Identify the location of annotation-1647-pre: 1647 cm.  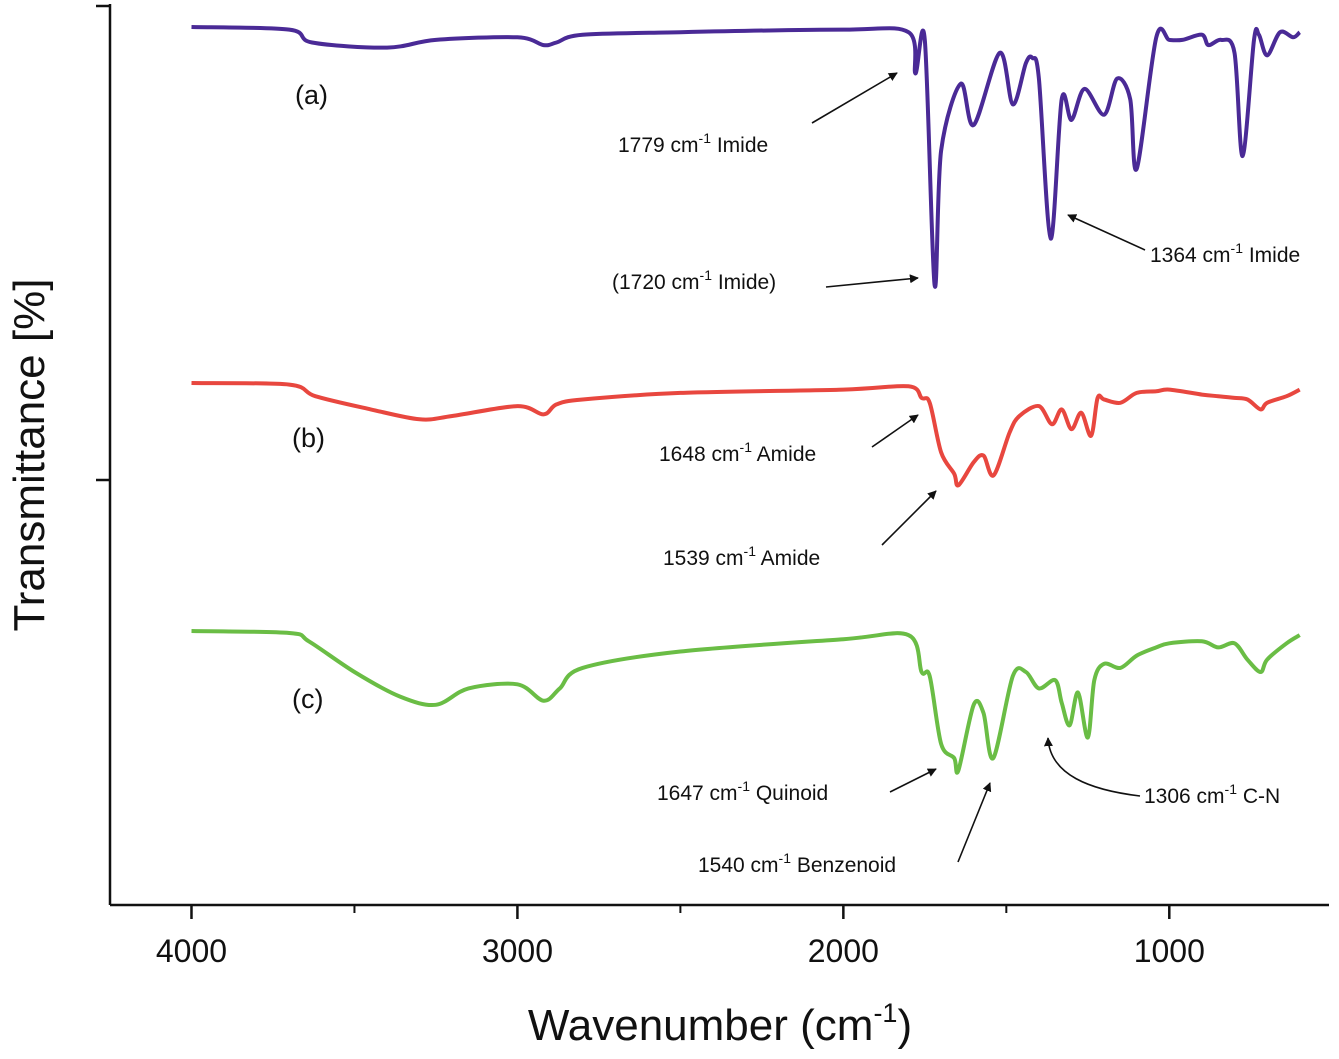
(697, 793).